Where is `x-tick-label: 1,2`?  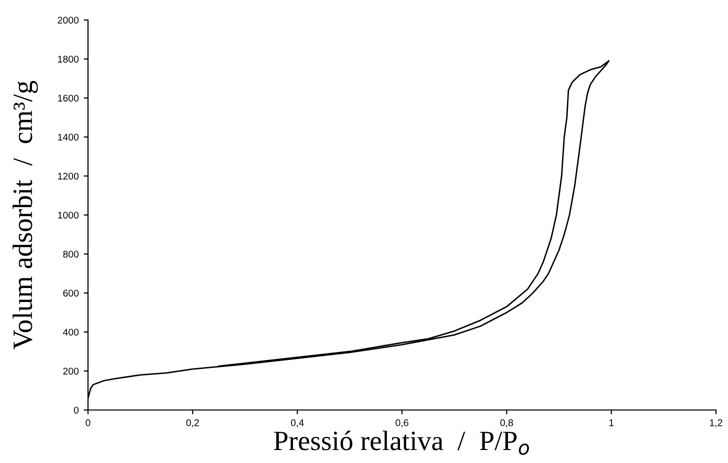
x-tick-label: 1,2 is located at coordinates (716, 423).